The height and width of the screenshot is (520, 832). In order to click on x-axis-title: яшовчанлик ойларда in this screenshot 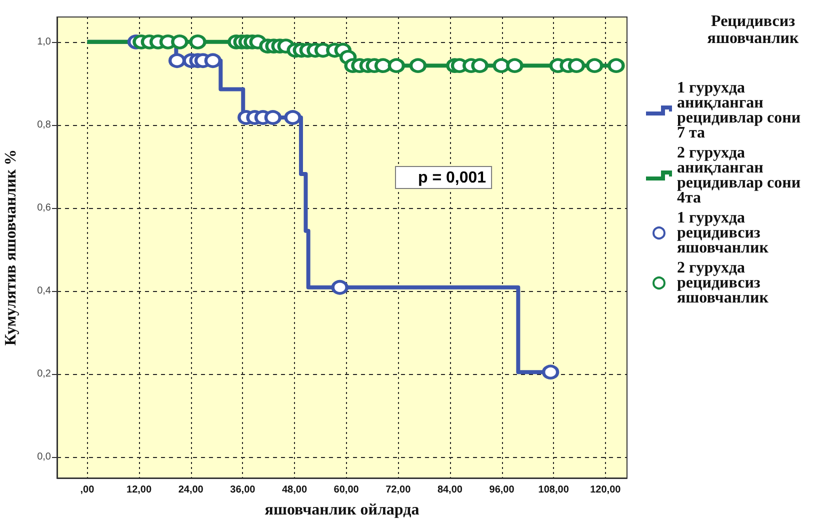, I will do `click(342, 510)`.